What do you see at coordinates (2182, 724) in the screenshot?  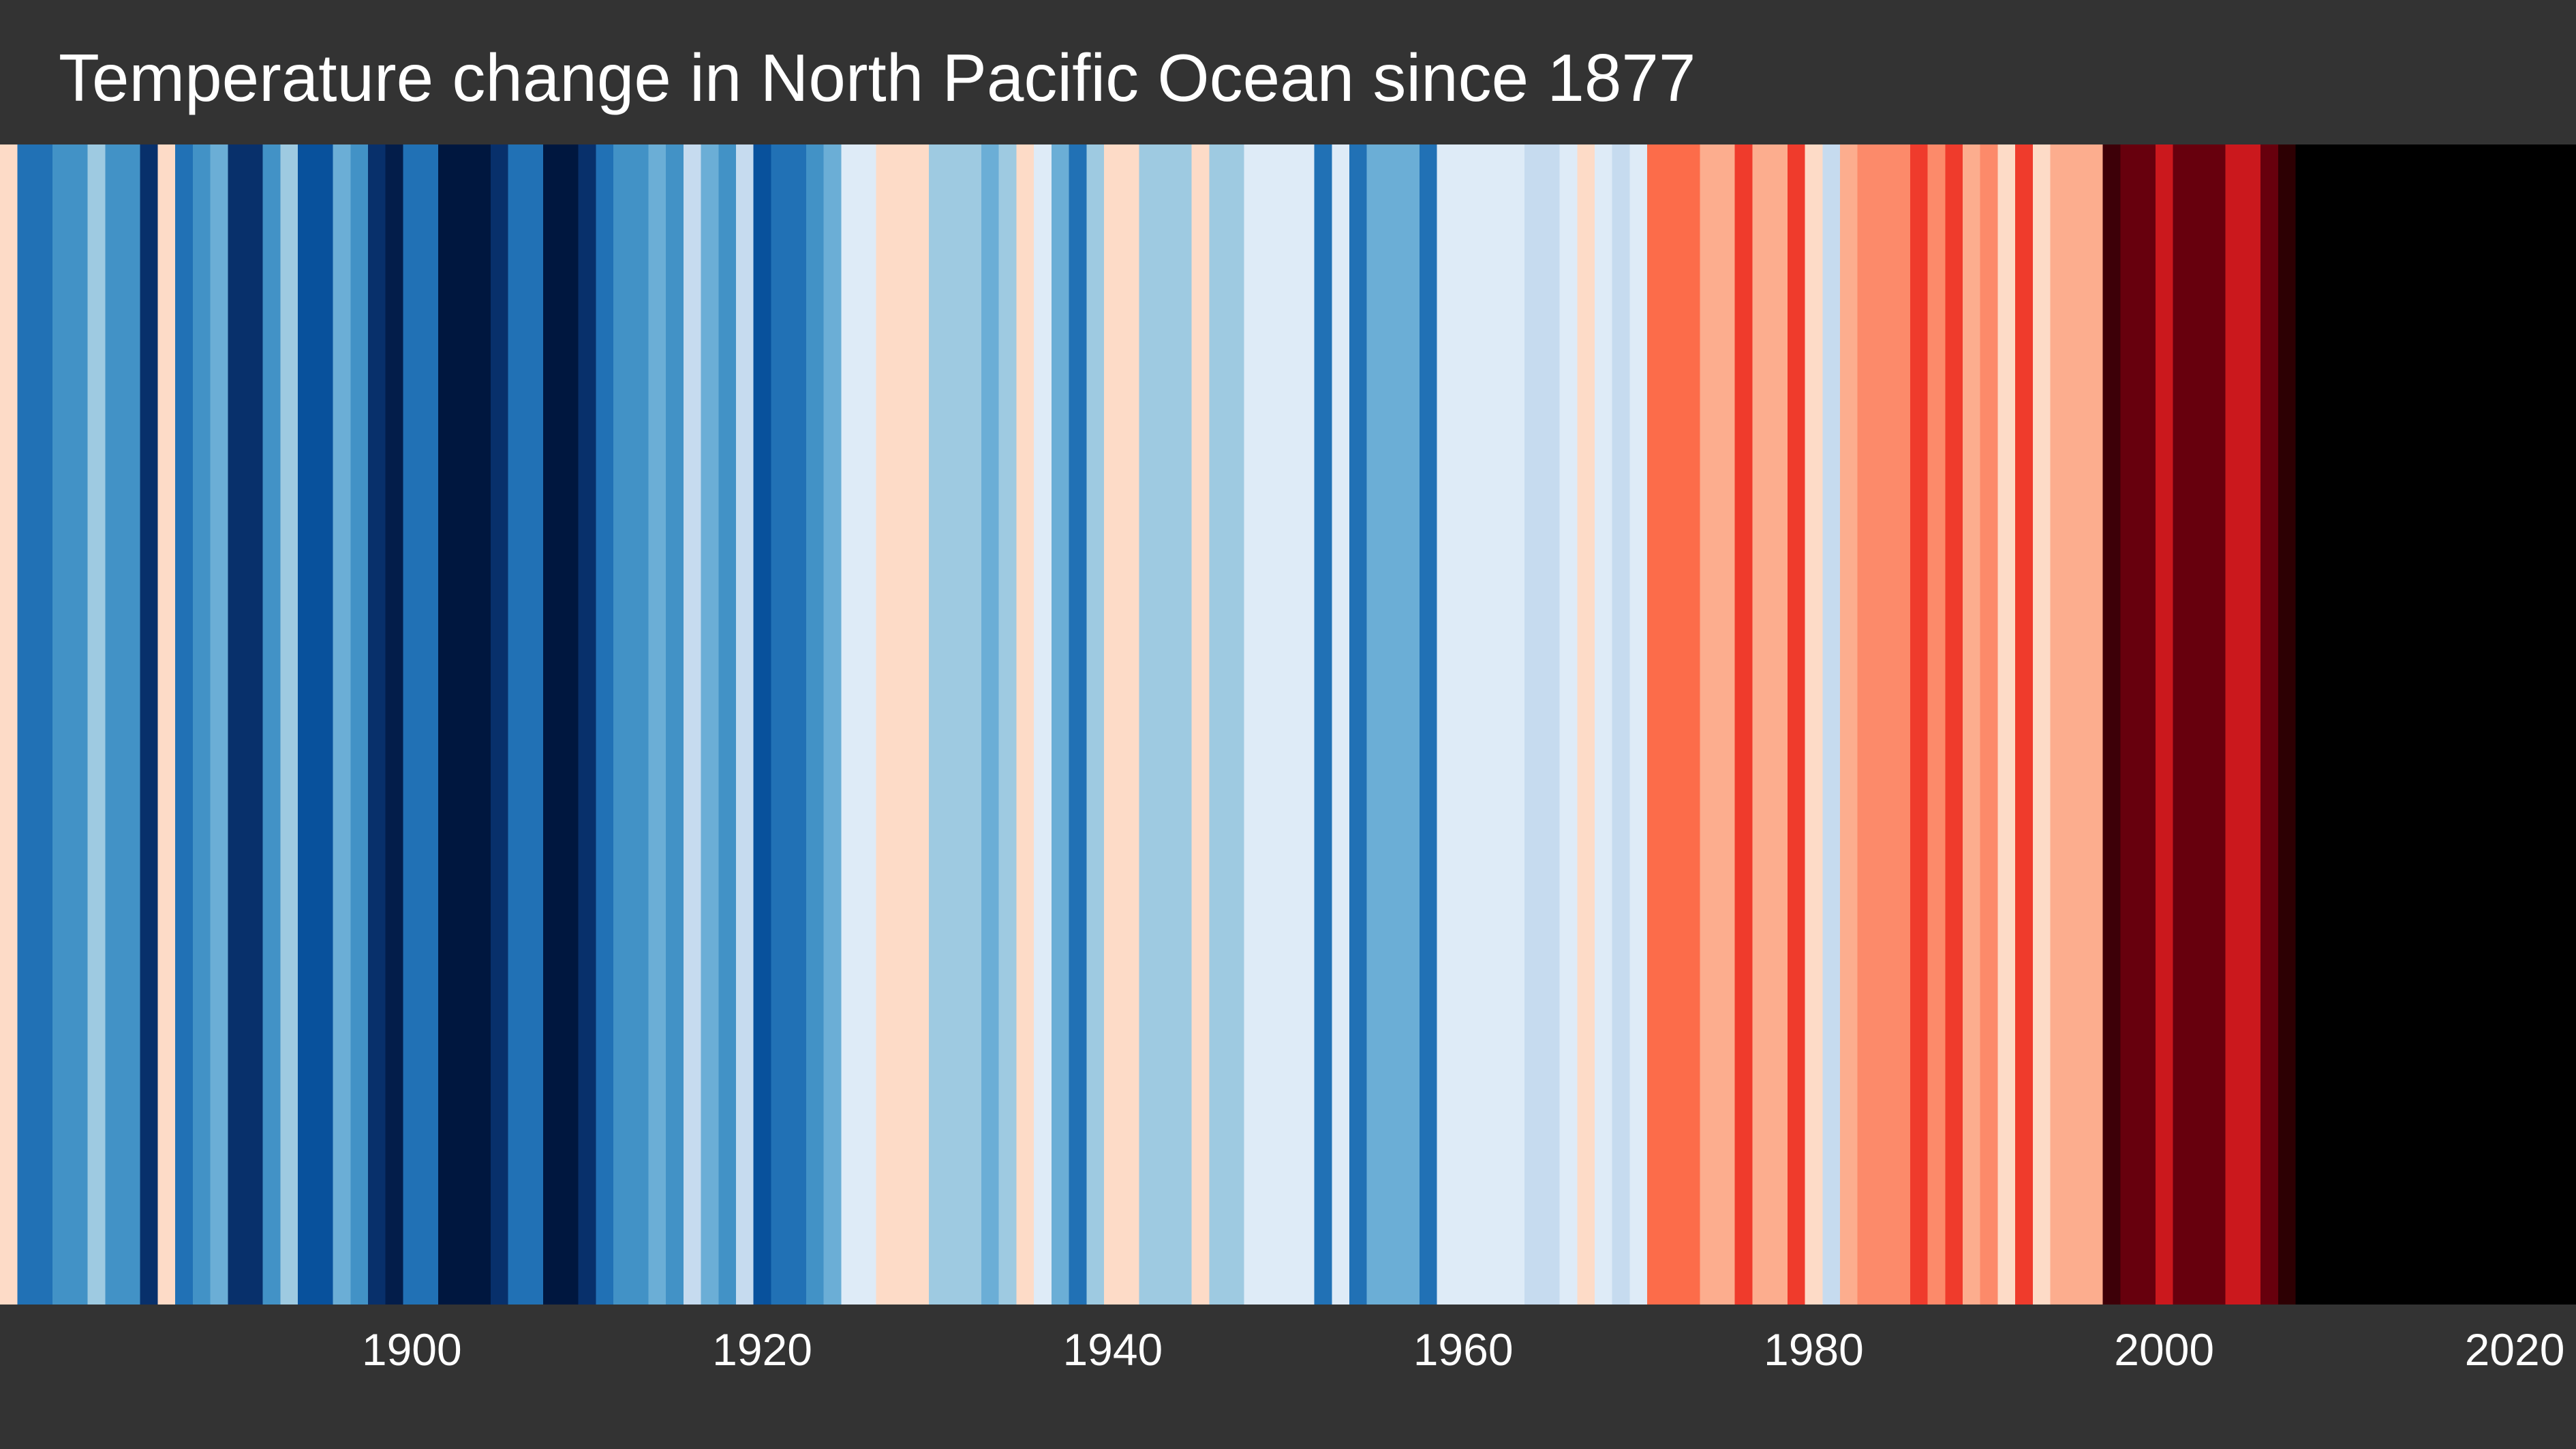 I see `stripe-2001` at bounding box center [2182, 724].